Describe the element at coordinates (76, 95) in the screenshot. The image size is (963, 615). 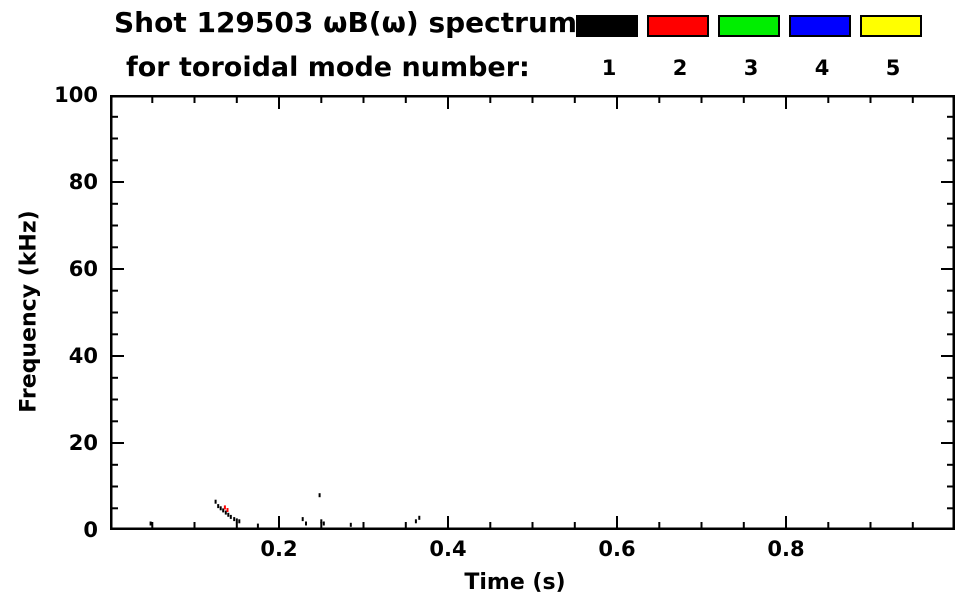
I see `y-tick-label: 100` at that location.